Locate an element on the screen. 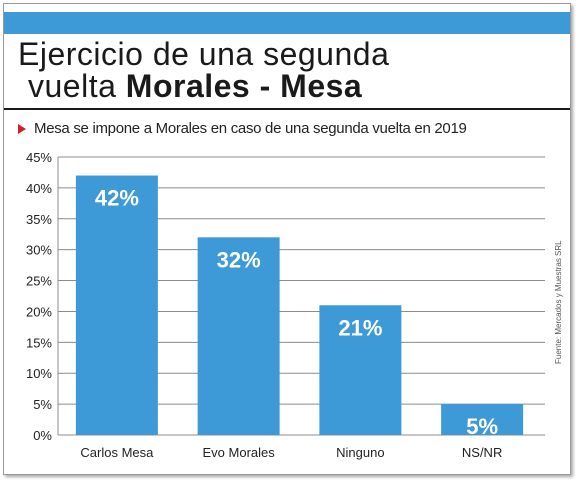 This screenshot has height=480, width=576. x-axis: Carlos Mesa Evo Morales Ninguno NS/NR is located at coordinates (291, 452).